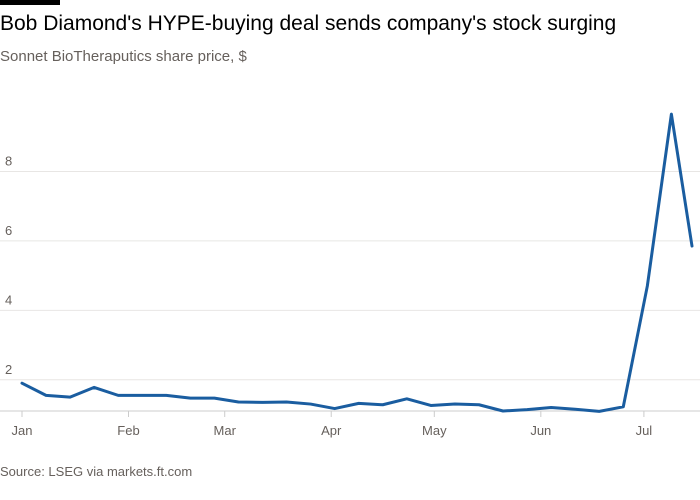  Describe the element at coordinates (128, 430) in the screenshot. I see `x-tick-label: Feb` at that location.